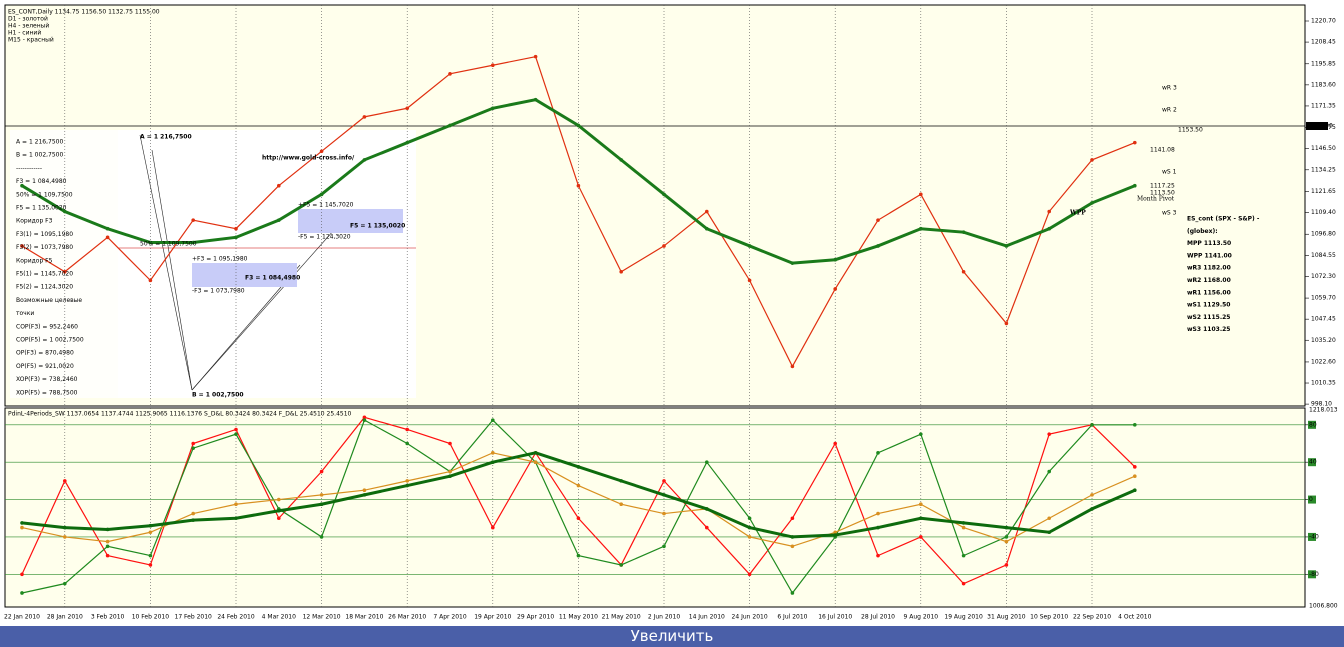 The height and width of the screenshot is (647, 1344). What do you see at coordinates (236, 617) in the screenshot?
I see `x-tick-label: 24 Feb 2010` at bounding box center [236, 617].